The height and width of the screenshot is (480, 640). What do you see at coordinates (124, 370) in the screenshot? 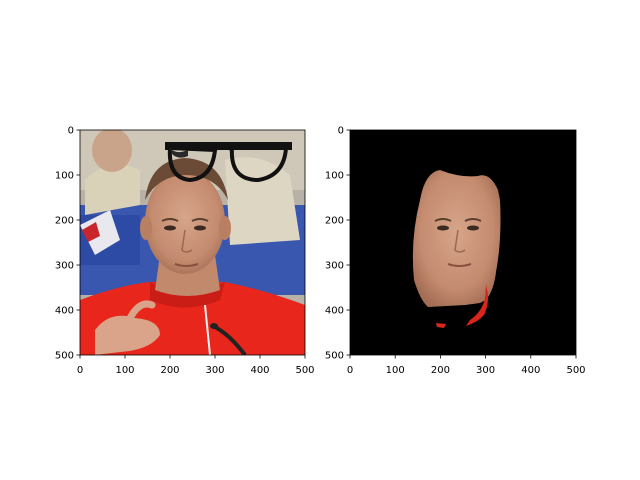
I see `left-xtick-label: 100` at bounding box center [124, 370].